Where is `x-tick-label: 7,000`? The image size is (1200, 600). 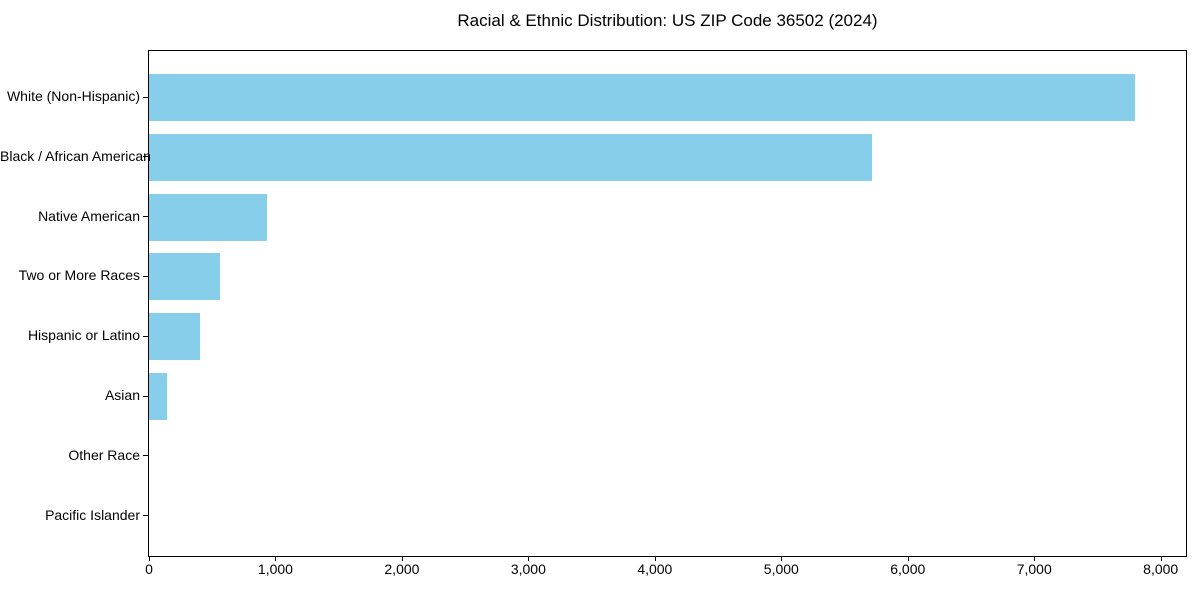
x-tick-label: 7,000 is located at coordinates (1034, 569).